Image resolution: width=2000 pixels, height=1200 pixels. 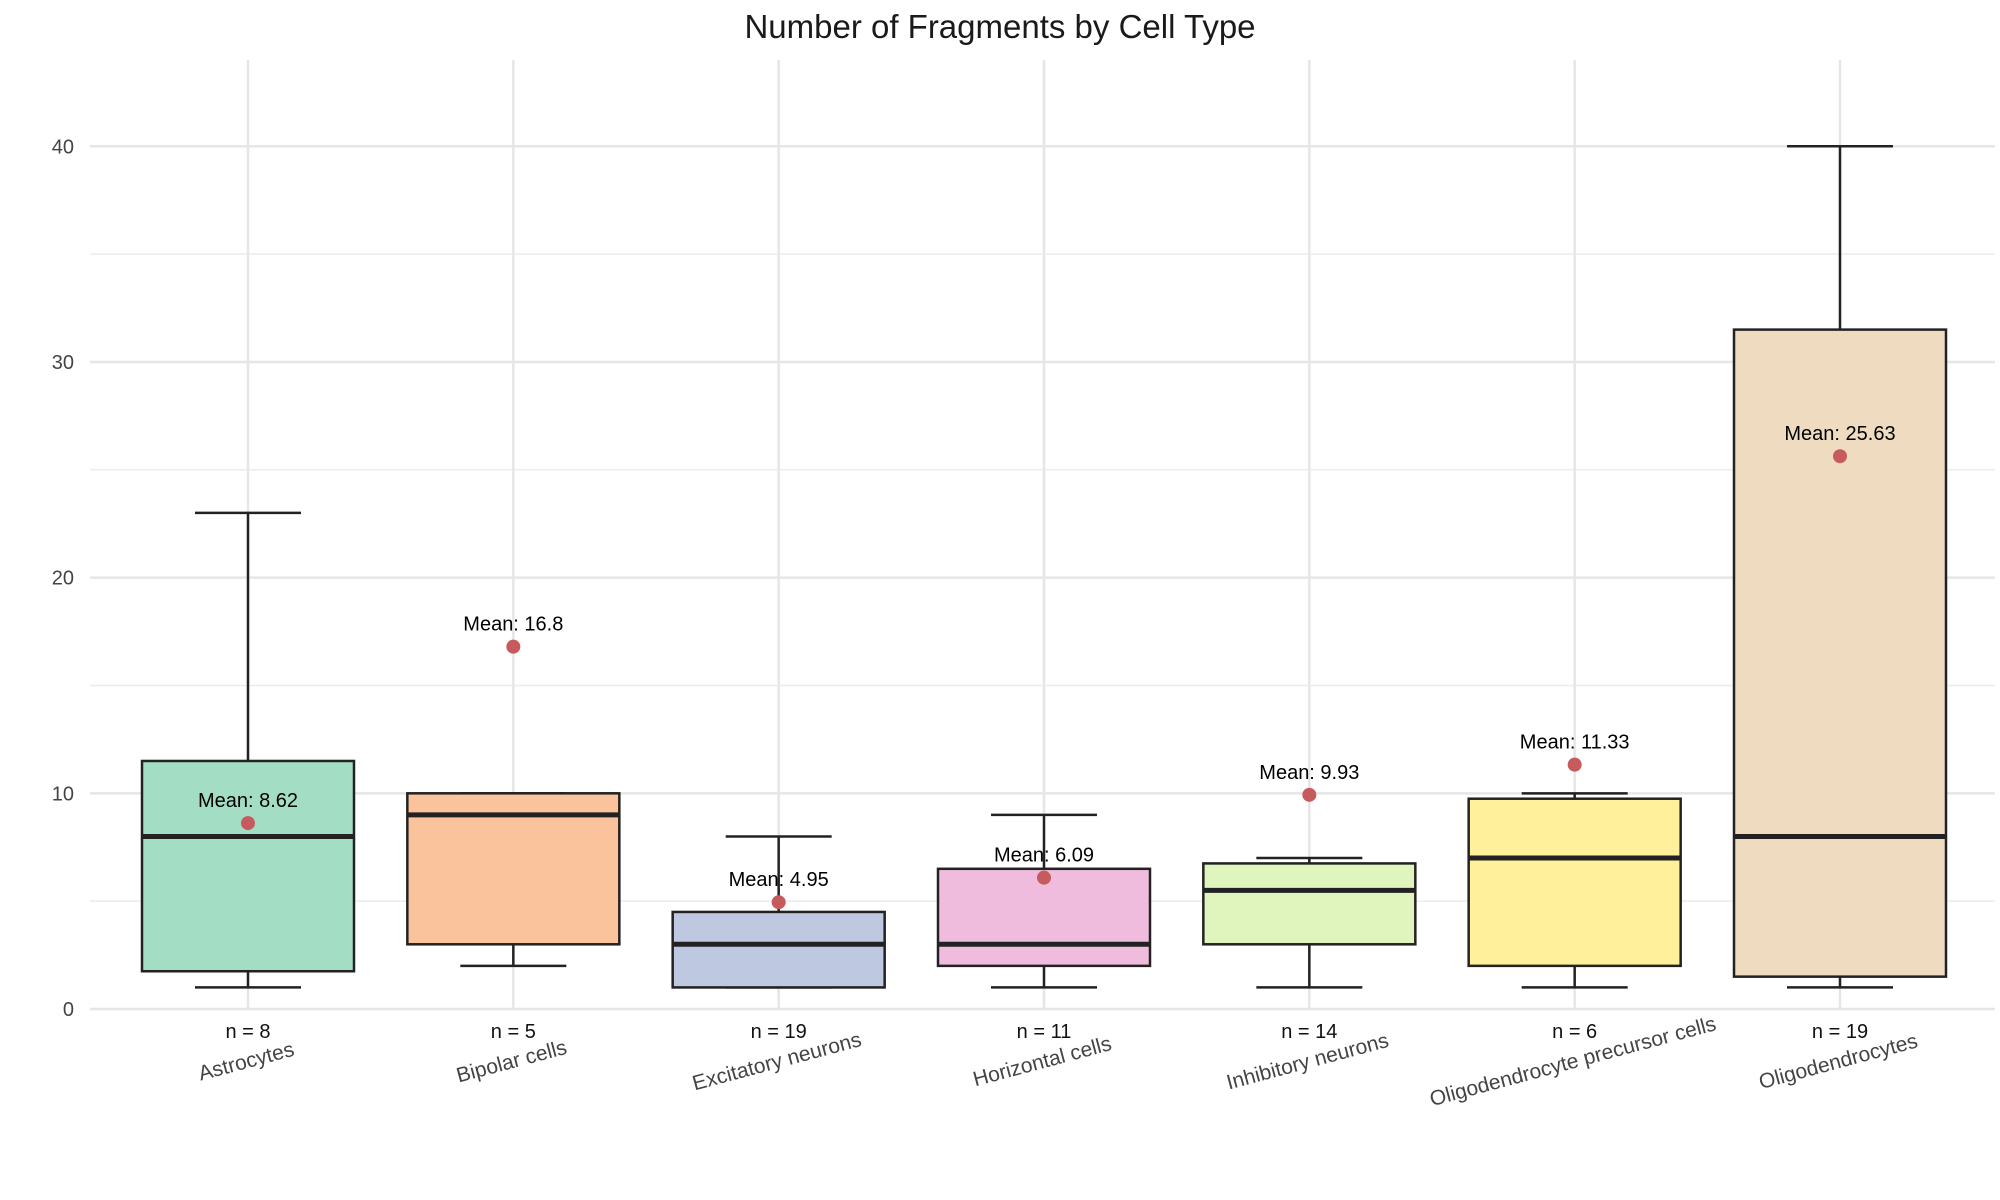 I want to click on y-tick-label: 40, so click(x=63, y=147).